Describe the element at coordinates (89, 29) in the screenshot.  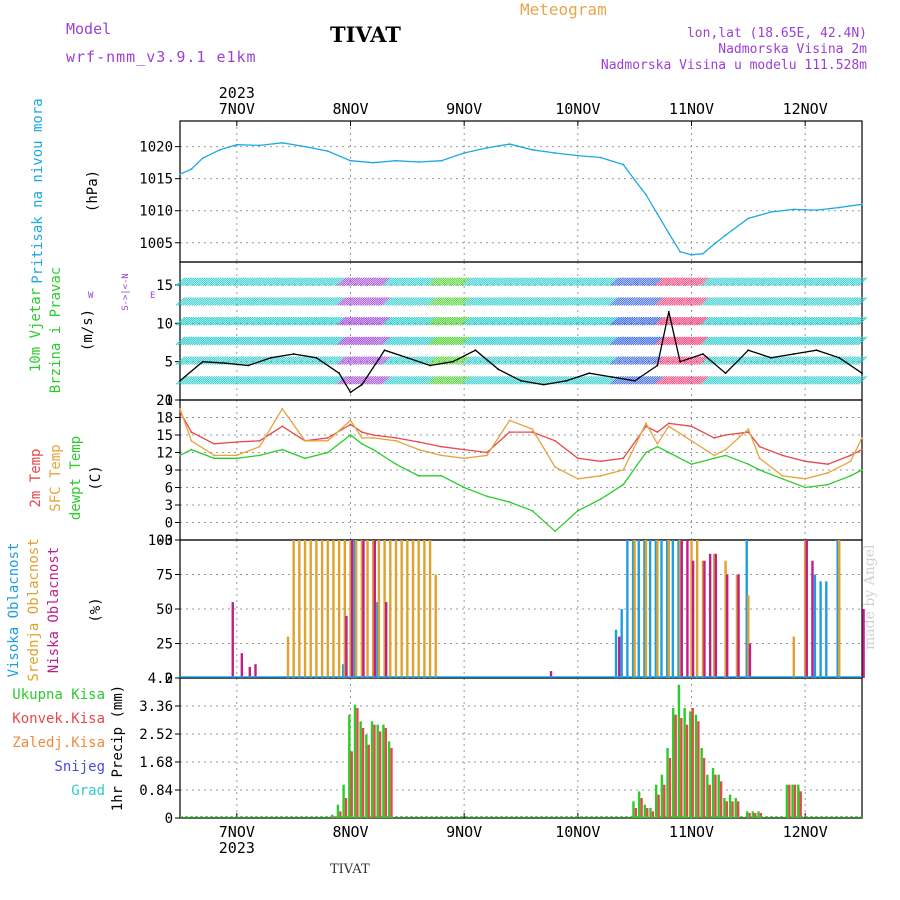
I see `model-label: Model` at that location.